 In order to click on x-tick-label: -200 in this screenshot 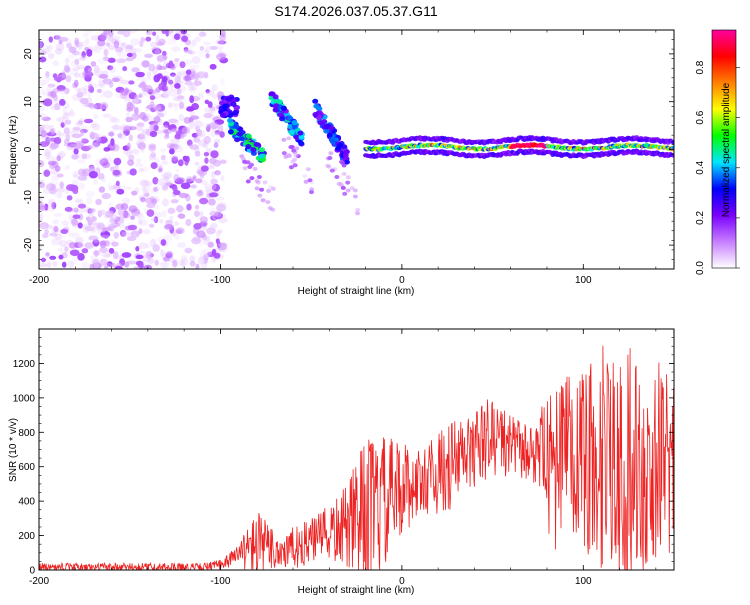, I will do `click(39, 581)`.